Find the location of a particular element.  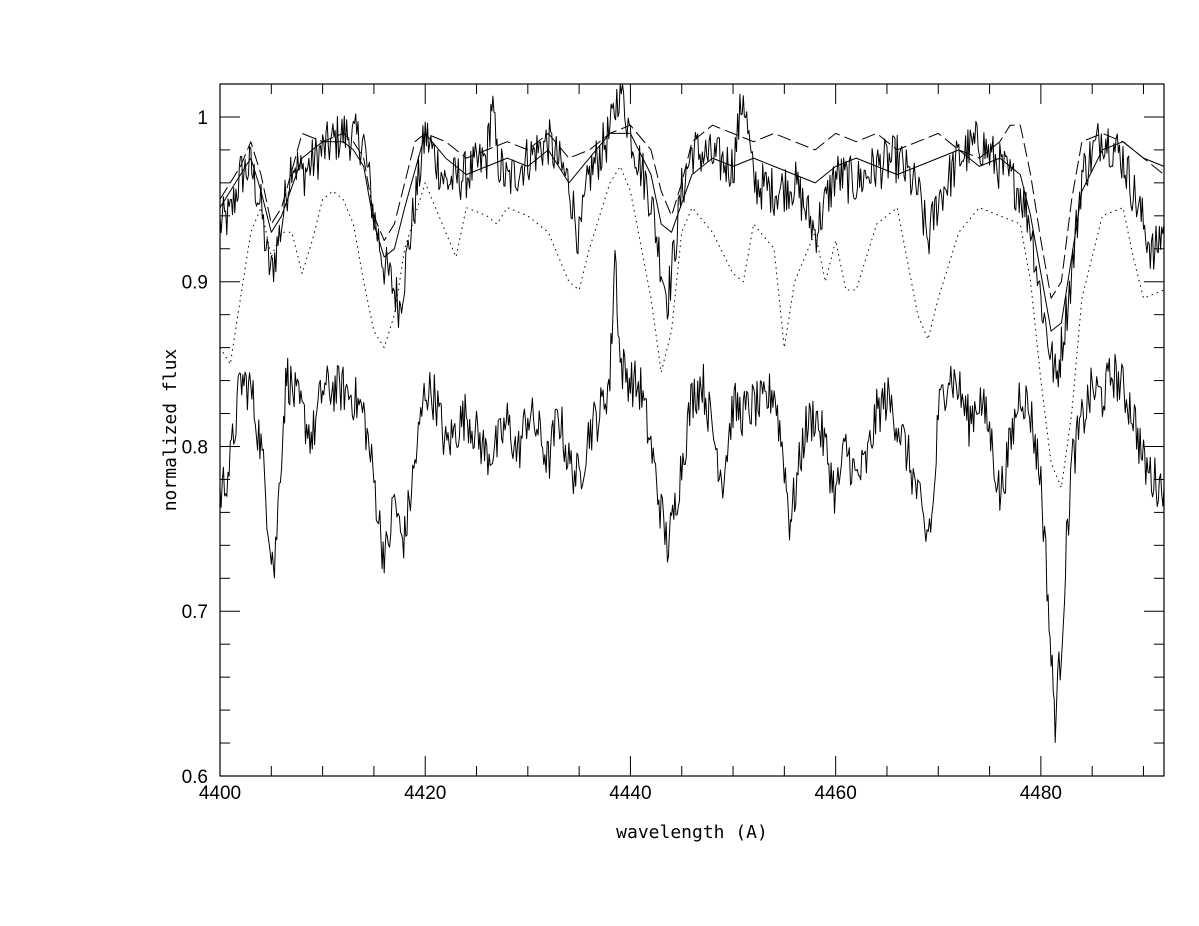

y-tick-label: 1 is located at coordinates (202, 118).